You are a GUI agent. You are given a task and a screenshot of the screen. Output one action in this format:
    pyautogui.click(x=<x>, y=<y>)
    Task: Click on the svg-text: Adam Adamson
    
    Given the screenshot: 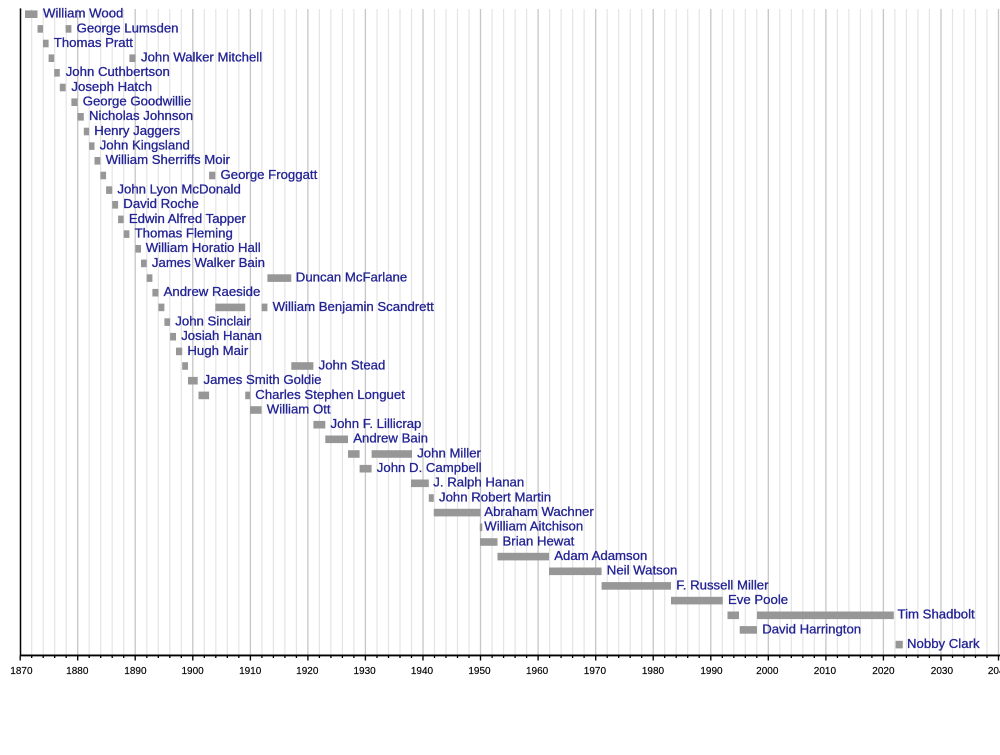 What is the action you would take?
    pyautogui.click(x=600, y=555)
    